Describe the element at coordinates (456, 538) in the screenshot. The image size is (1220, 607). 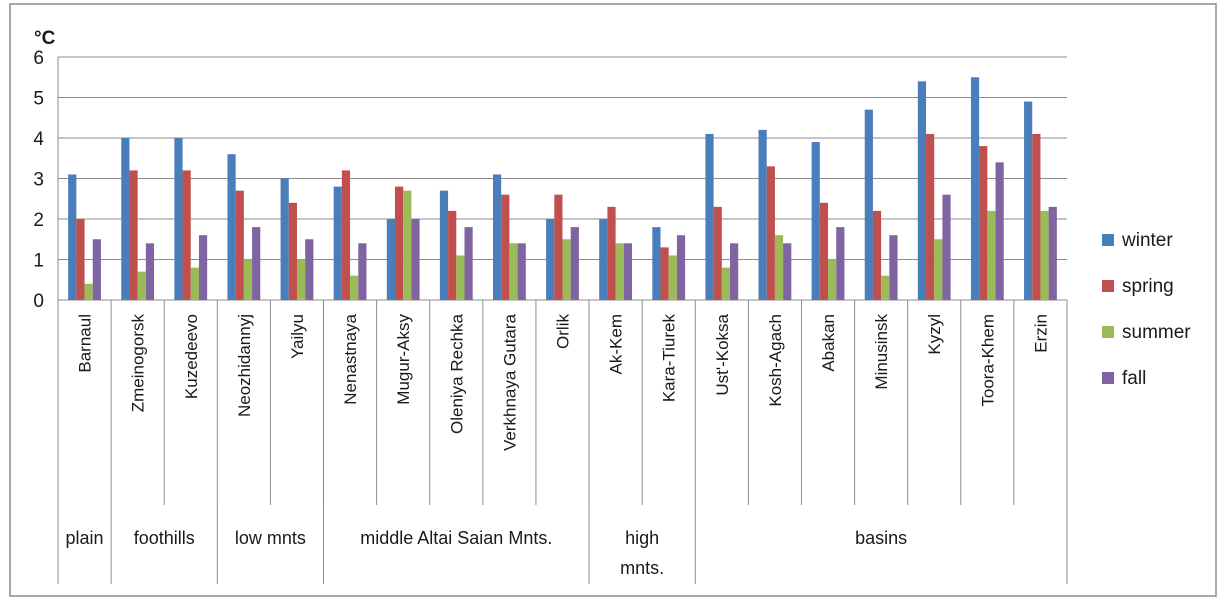
I see `group-label: middle Altai Saian Mnts.` at that location.